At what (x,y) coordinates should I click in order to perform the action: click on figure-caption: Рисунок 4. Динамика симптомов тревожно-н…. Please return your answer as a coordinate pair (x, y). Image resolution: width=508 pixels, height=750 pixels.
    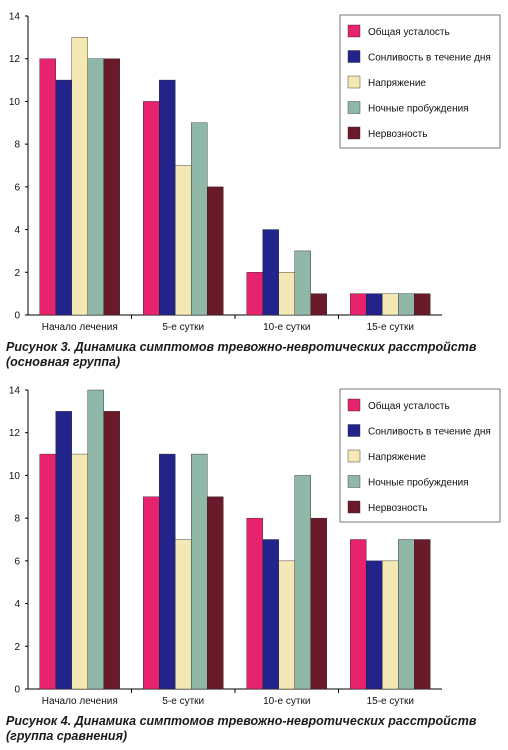
    Looking at the image, I should click on (255, 729).